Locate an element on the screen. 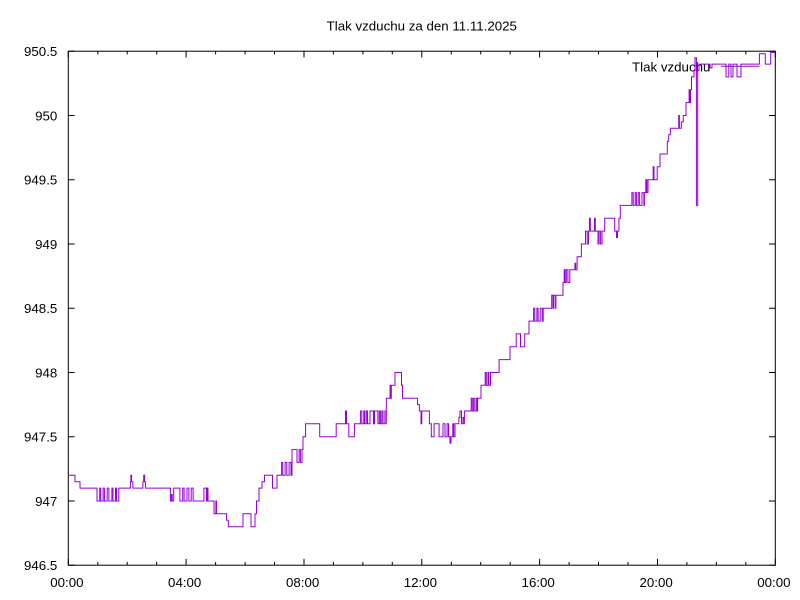 Image resolution: width=800 pixels, height=600 pixels. svg-text: Tlak vzduchu za den 11.11.2025 is located at coordinates (422, 26).